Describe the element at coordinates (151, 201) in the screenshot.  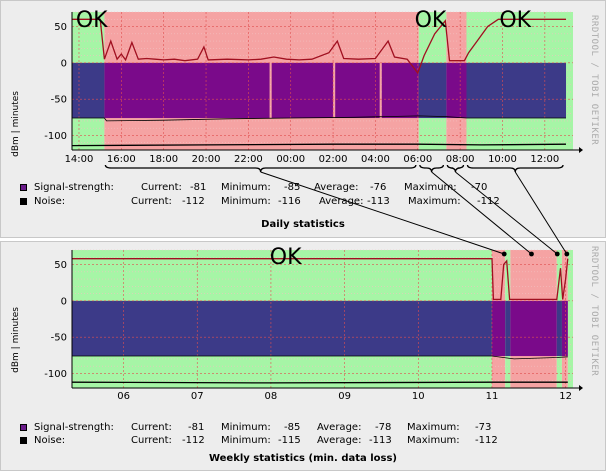
I see `daily-noise-current-label: Current:` at that location.